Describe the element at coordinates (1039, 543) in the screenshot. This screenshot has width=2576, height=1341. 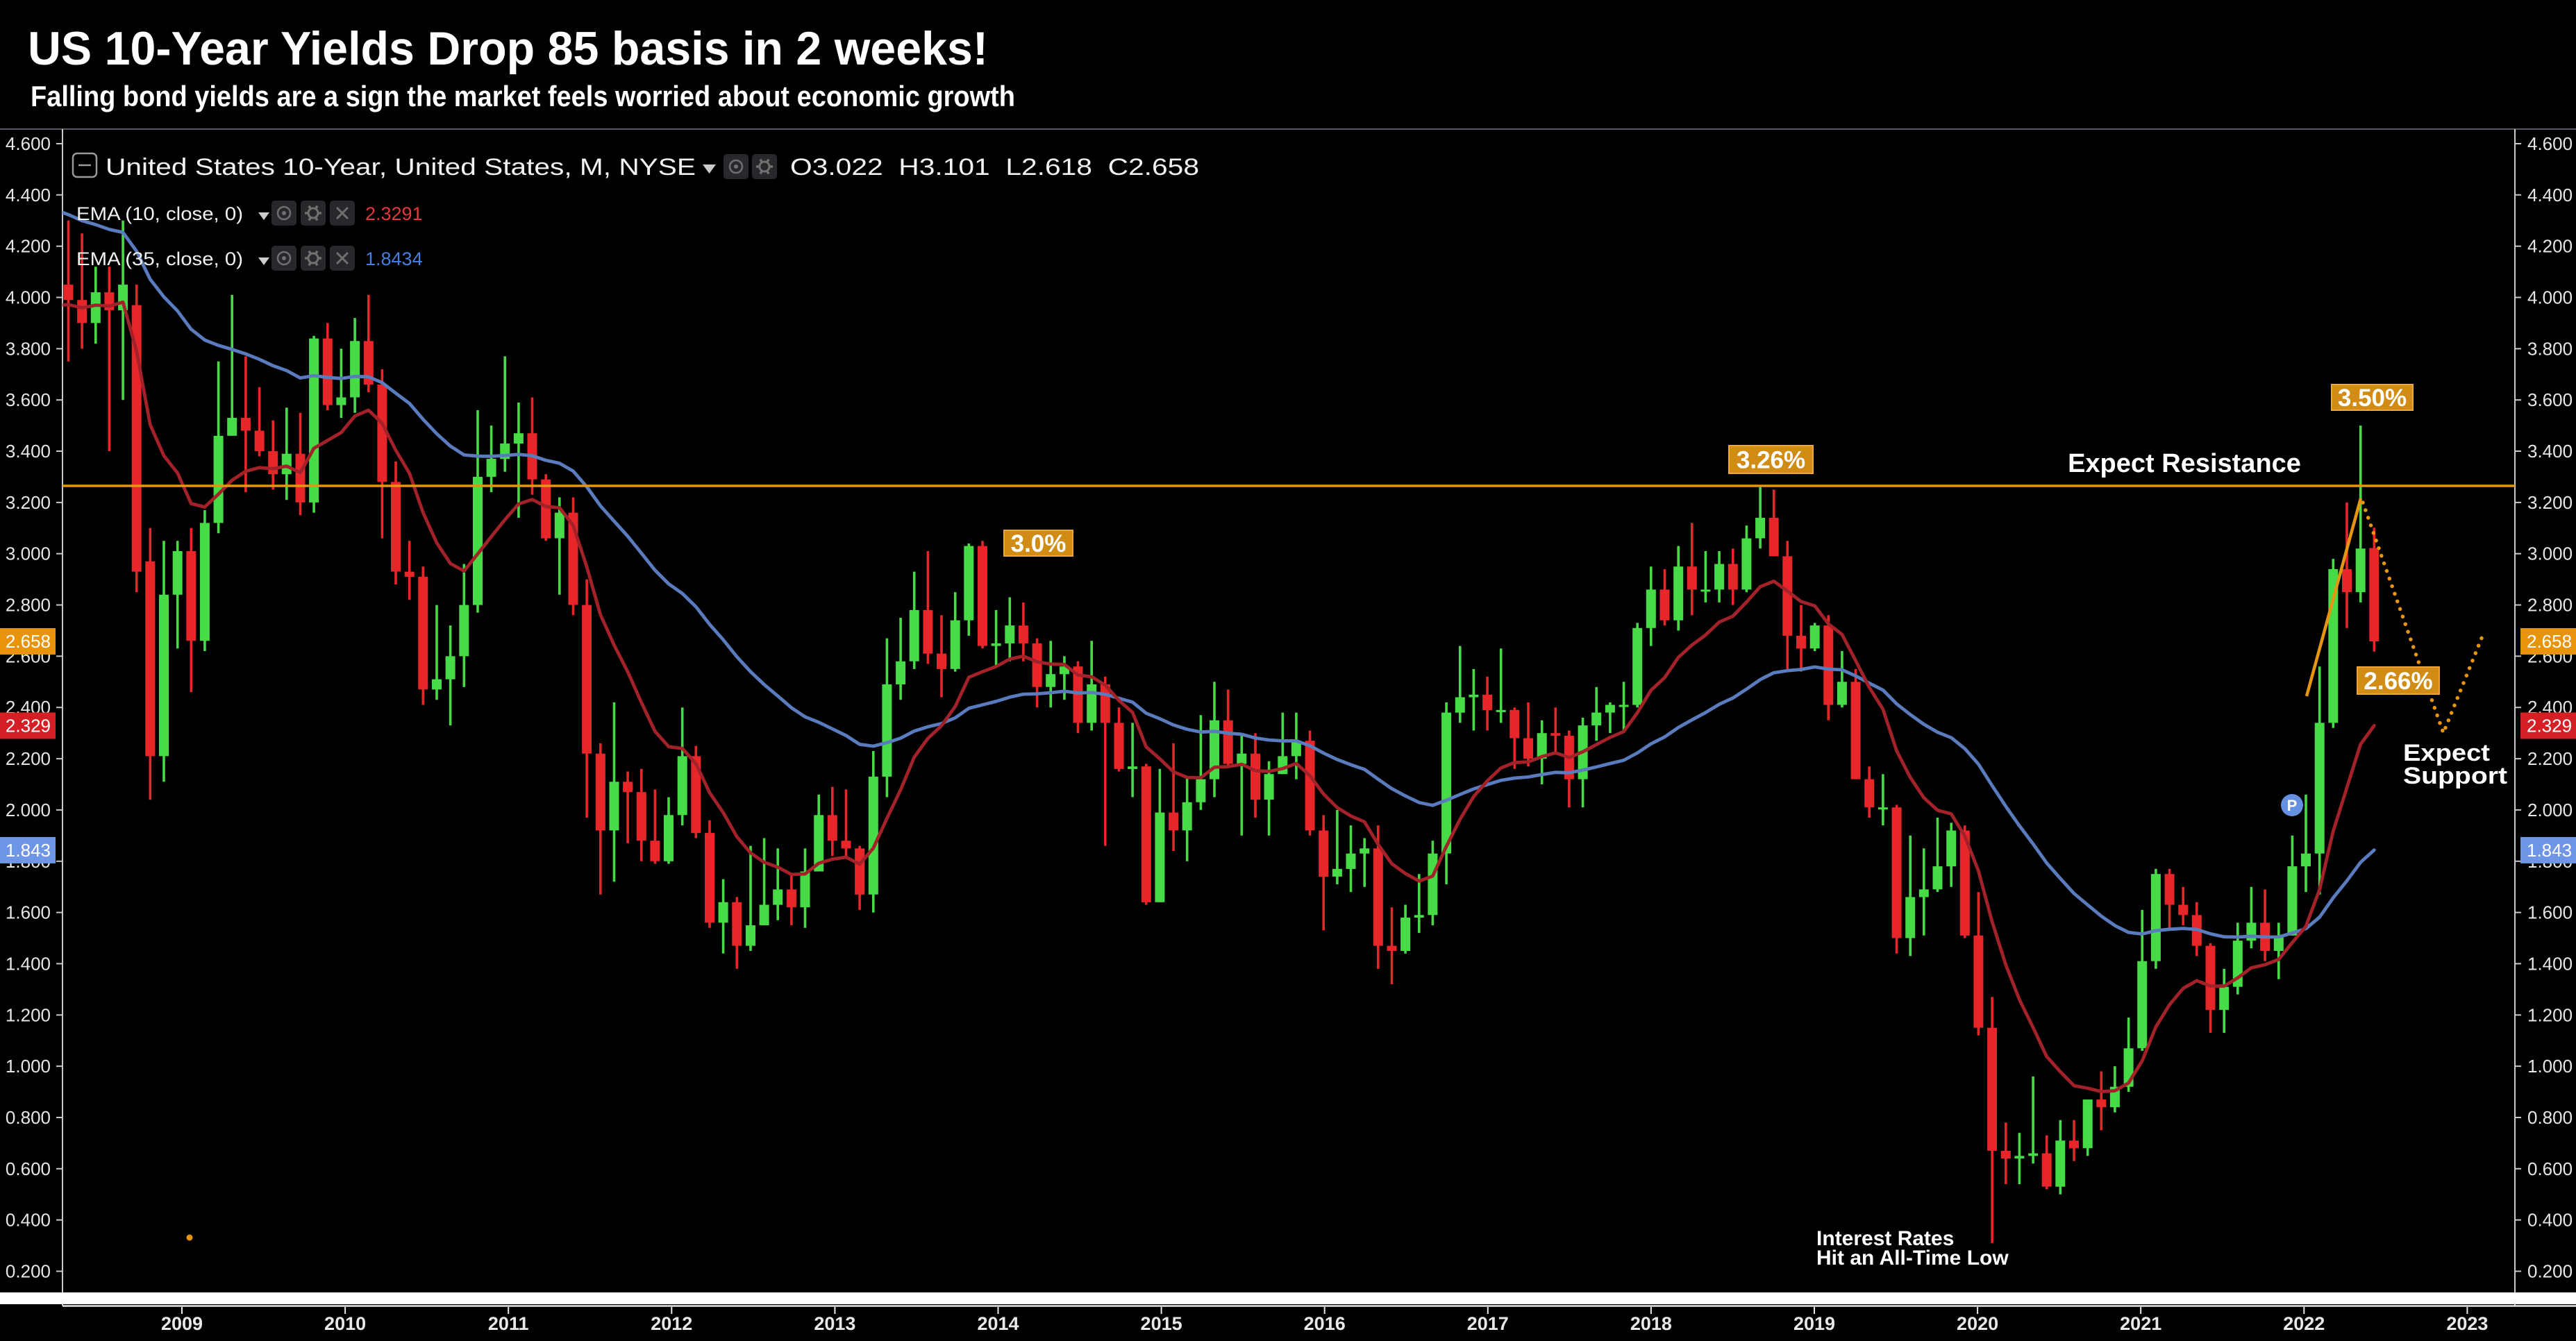
I see `svg-text: 3.0%` at that location.